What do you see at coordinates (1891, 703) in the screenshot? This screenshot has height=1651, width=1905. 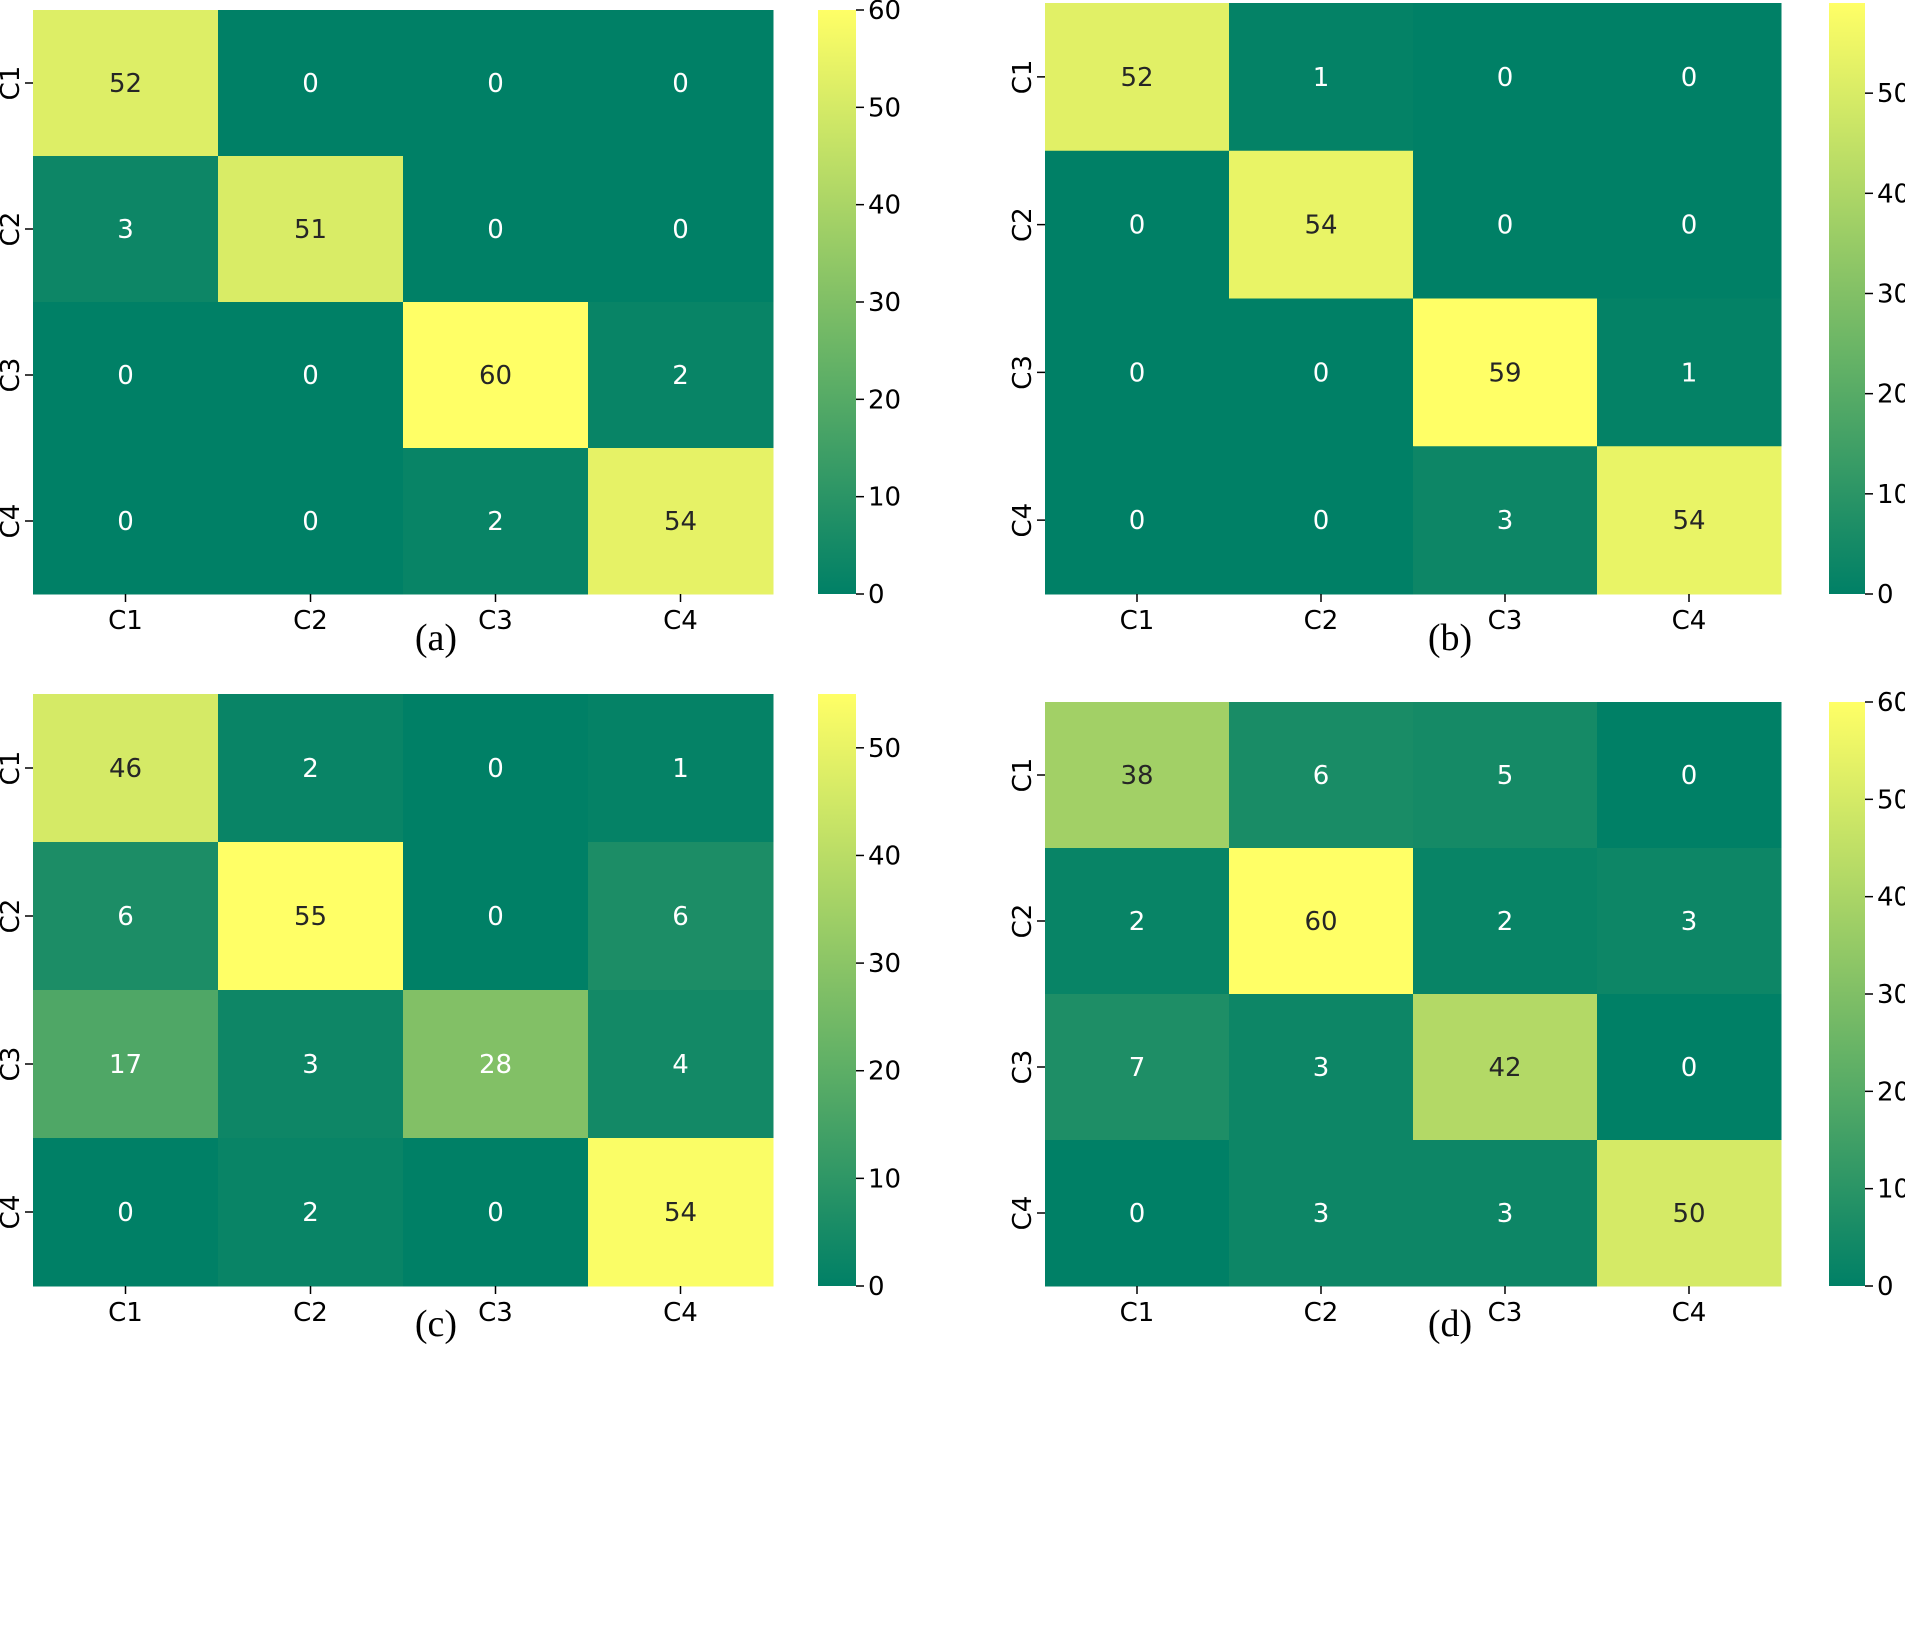 I see `colorbar-tick-label: 60` at bounding box center [1891, 703].